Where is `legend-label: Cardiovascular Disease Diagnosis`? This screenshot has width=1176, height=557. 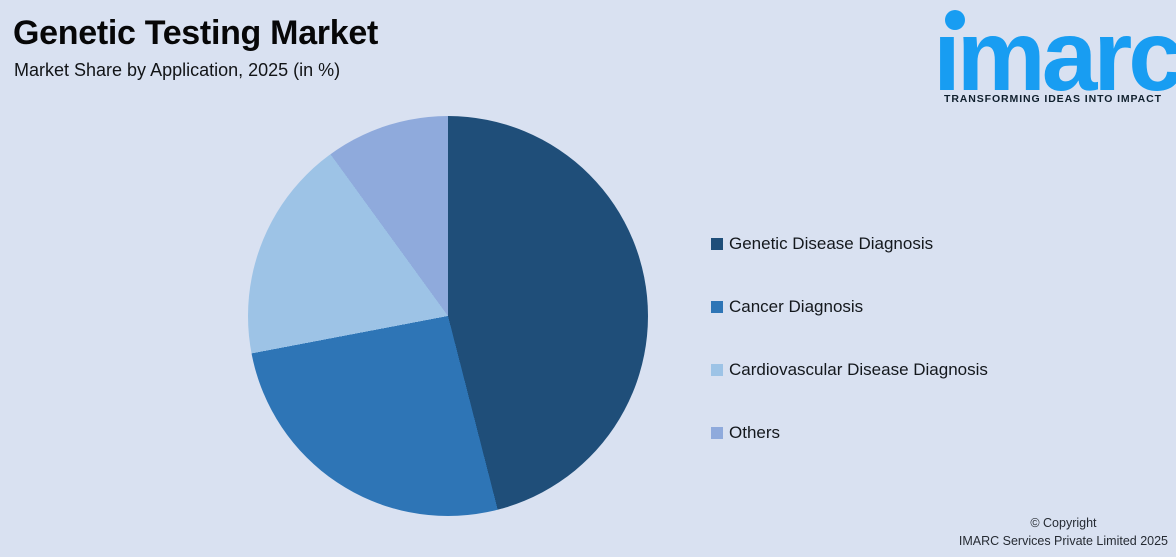 legend-label: Cardiovascular Disease Diagnosis is located at coordinates (858, 369).